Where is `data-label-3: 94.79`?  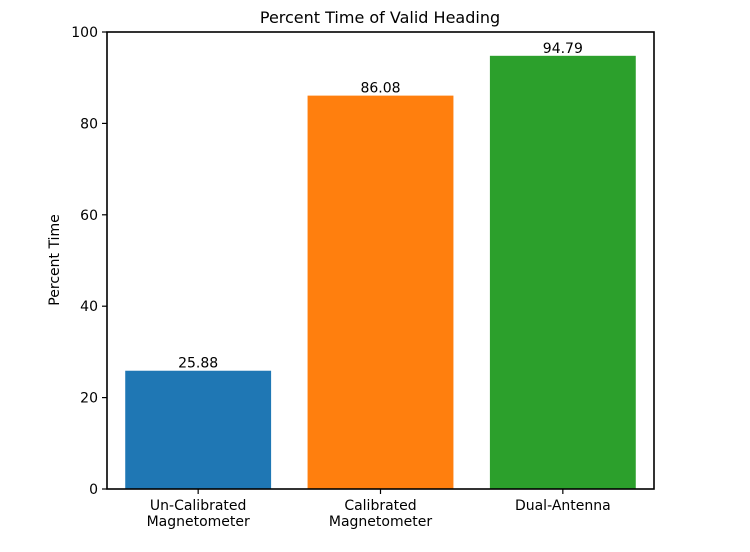 data-label-3: 94.79 is located at coordinates (563, 49).